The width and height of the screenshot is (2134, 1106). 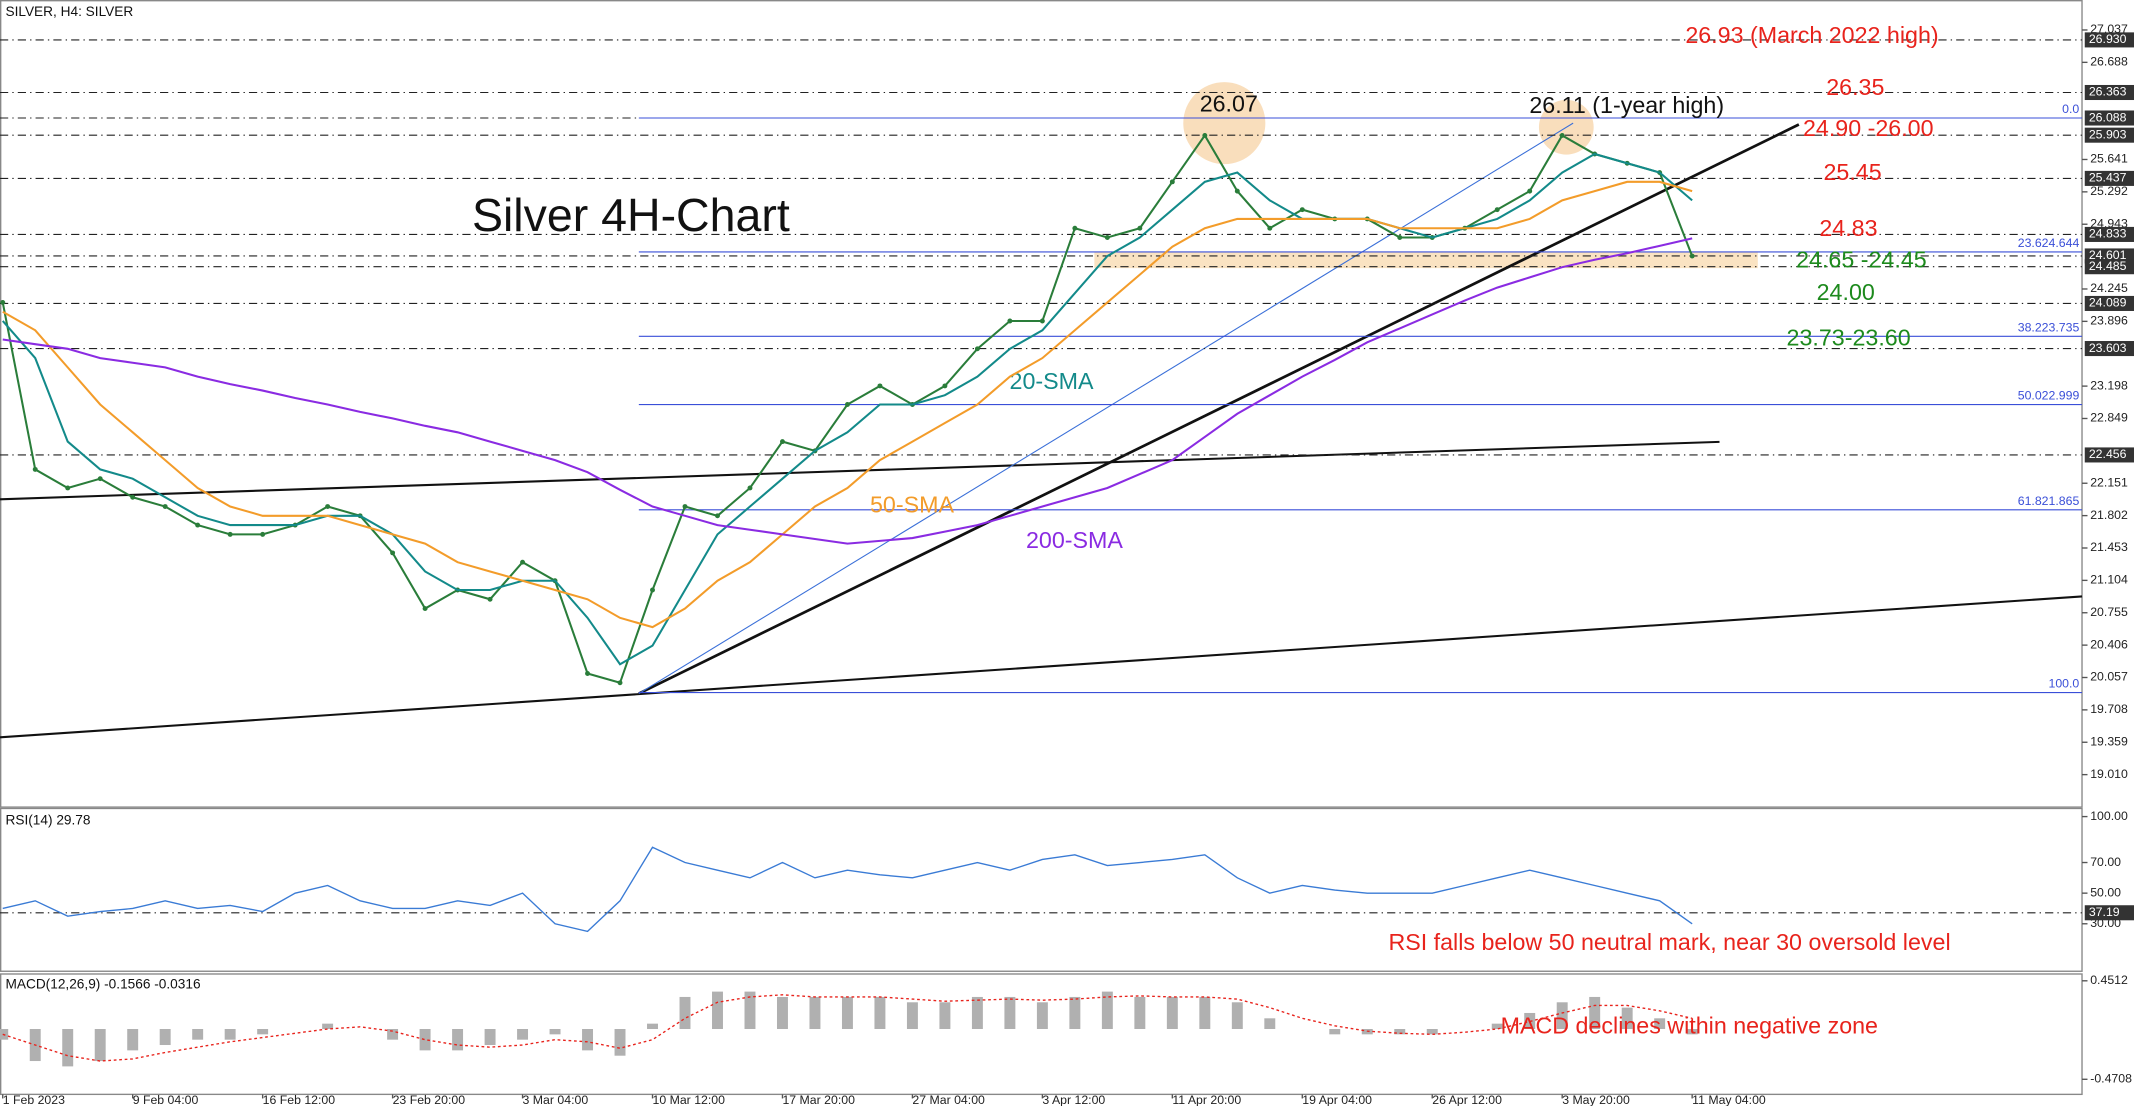 What do you see at coordinates (429, 1099) in the screenshot?
I see `x-tick-label: 23 Feb 20:00` at bounding box center [429, 1099].